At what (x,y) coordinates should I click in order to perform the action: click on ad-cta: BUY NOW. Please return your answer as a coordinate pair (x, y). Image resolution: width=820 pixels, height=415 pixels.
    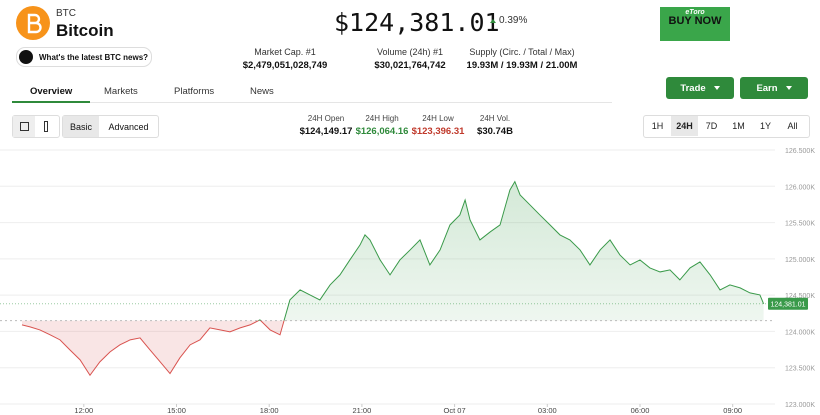
    Looking at the image, I should click on (695, 21).